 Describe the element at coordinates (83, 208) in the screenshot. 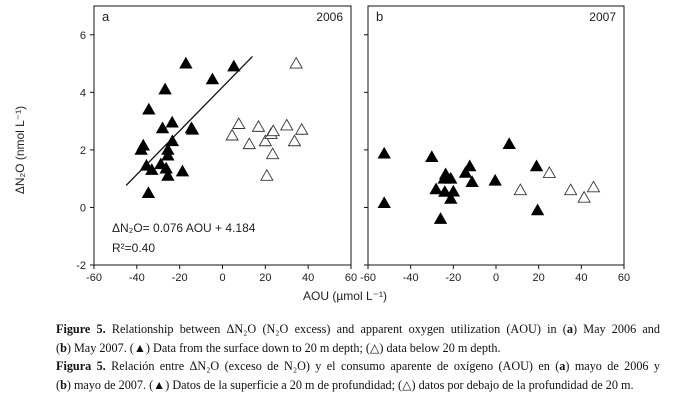

I see `y-tick-label: 0` at that location.